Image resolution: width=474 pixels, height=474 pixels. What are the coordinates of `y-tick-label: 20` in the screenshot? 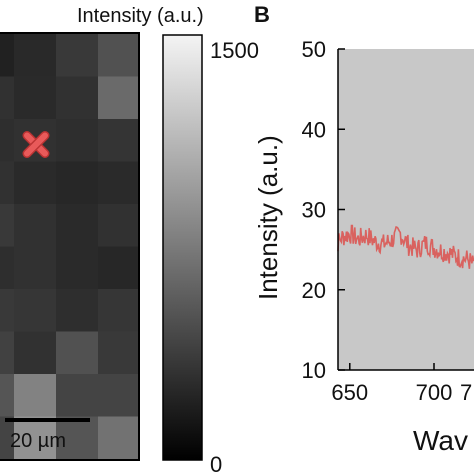 It's located at (314, 290).